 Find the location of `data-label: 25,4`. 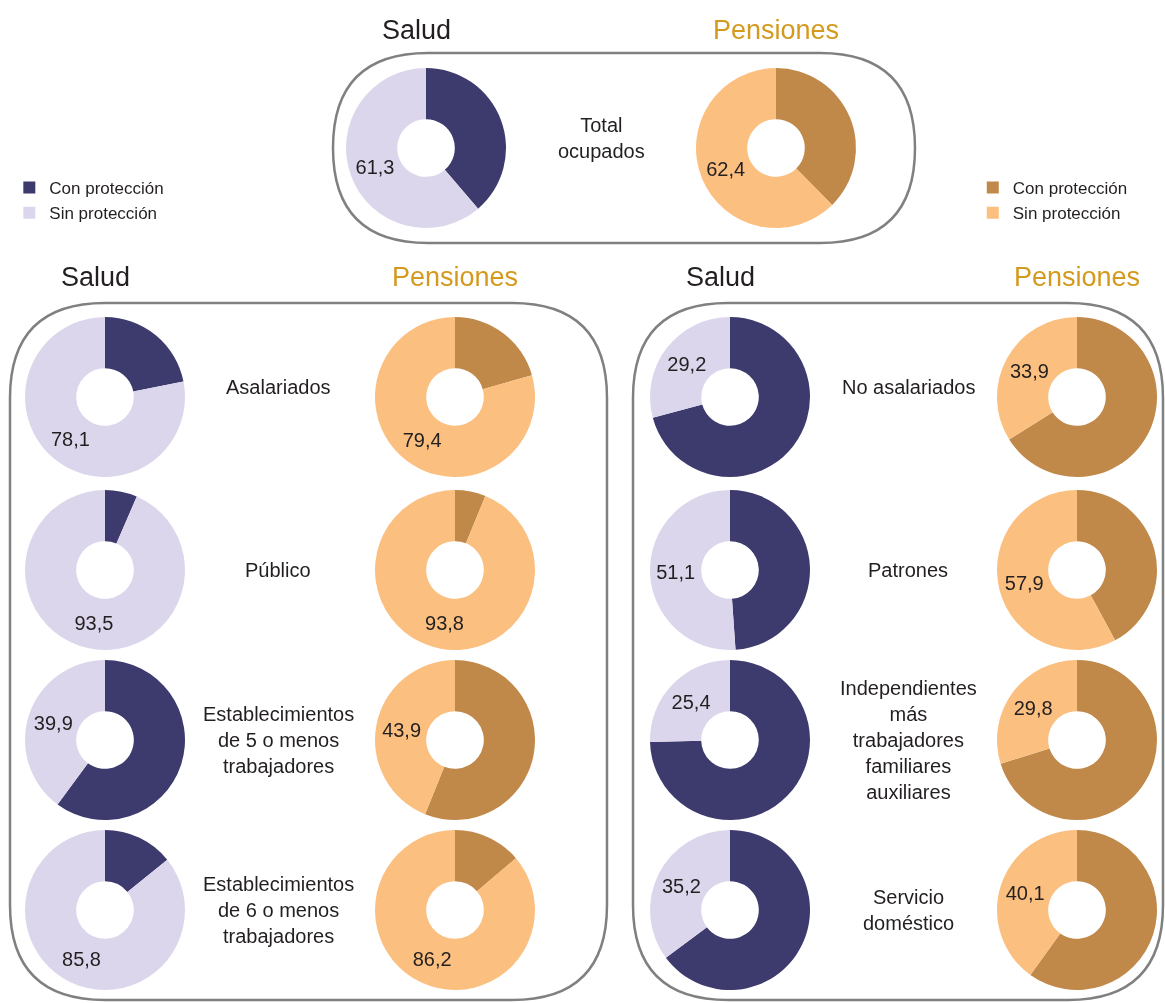

data-label: 25,4 is located at coordinates (691, 702).